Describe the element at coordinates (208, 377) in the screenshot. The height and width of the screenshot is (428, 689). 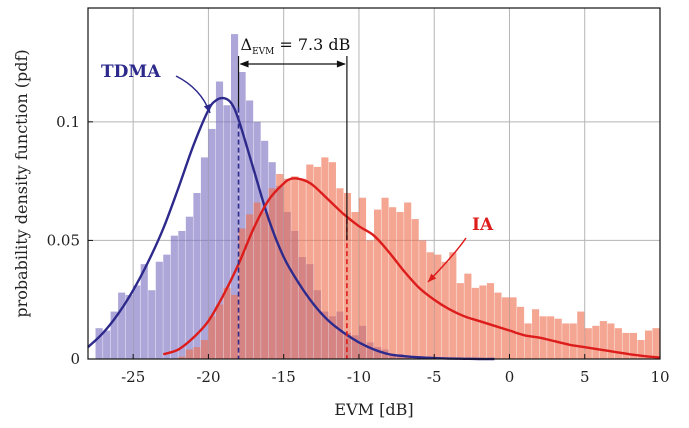
I see `x-tick-label: -20` at that location.